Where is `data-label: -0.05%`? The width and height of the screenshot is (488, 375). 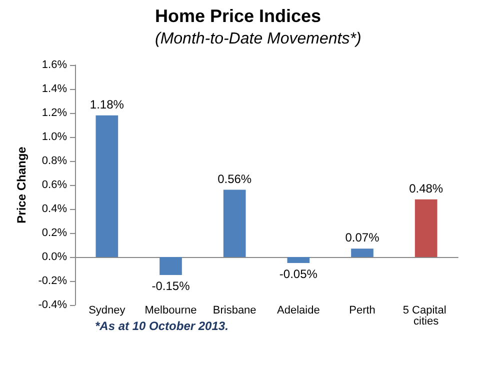
data-label: -0.05% is located at coordinates (298, 274).